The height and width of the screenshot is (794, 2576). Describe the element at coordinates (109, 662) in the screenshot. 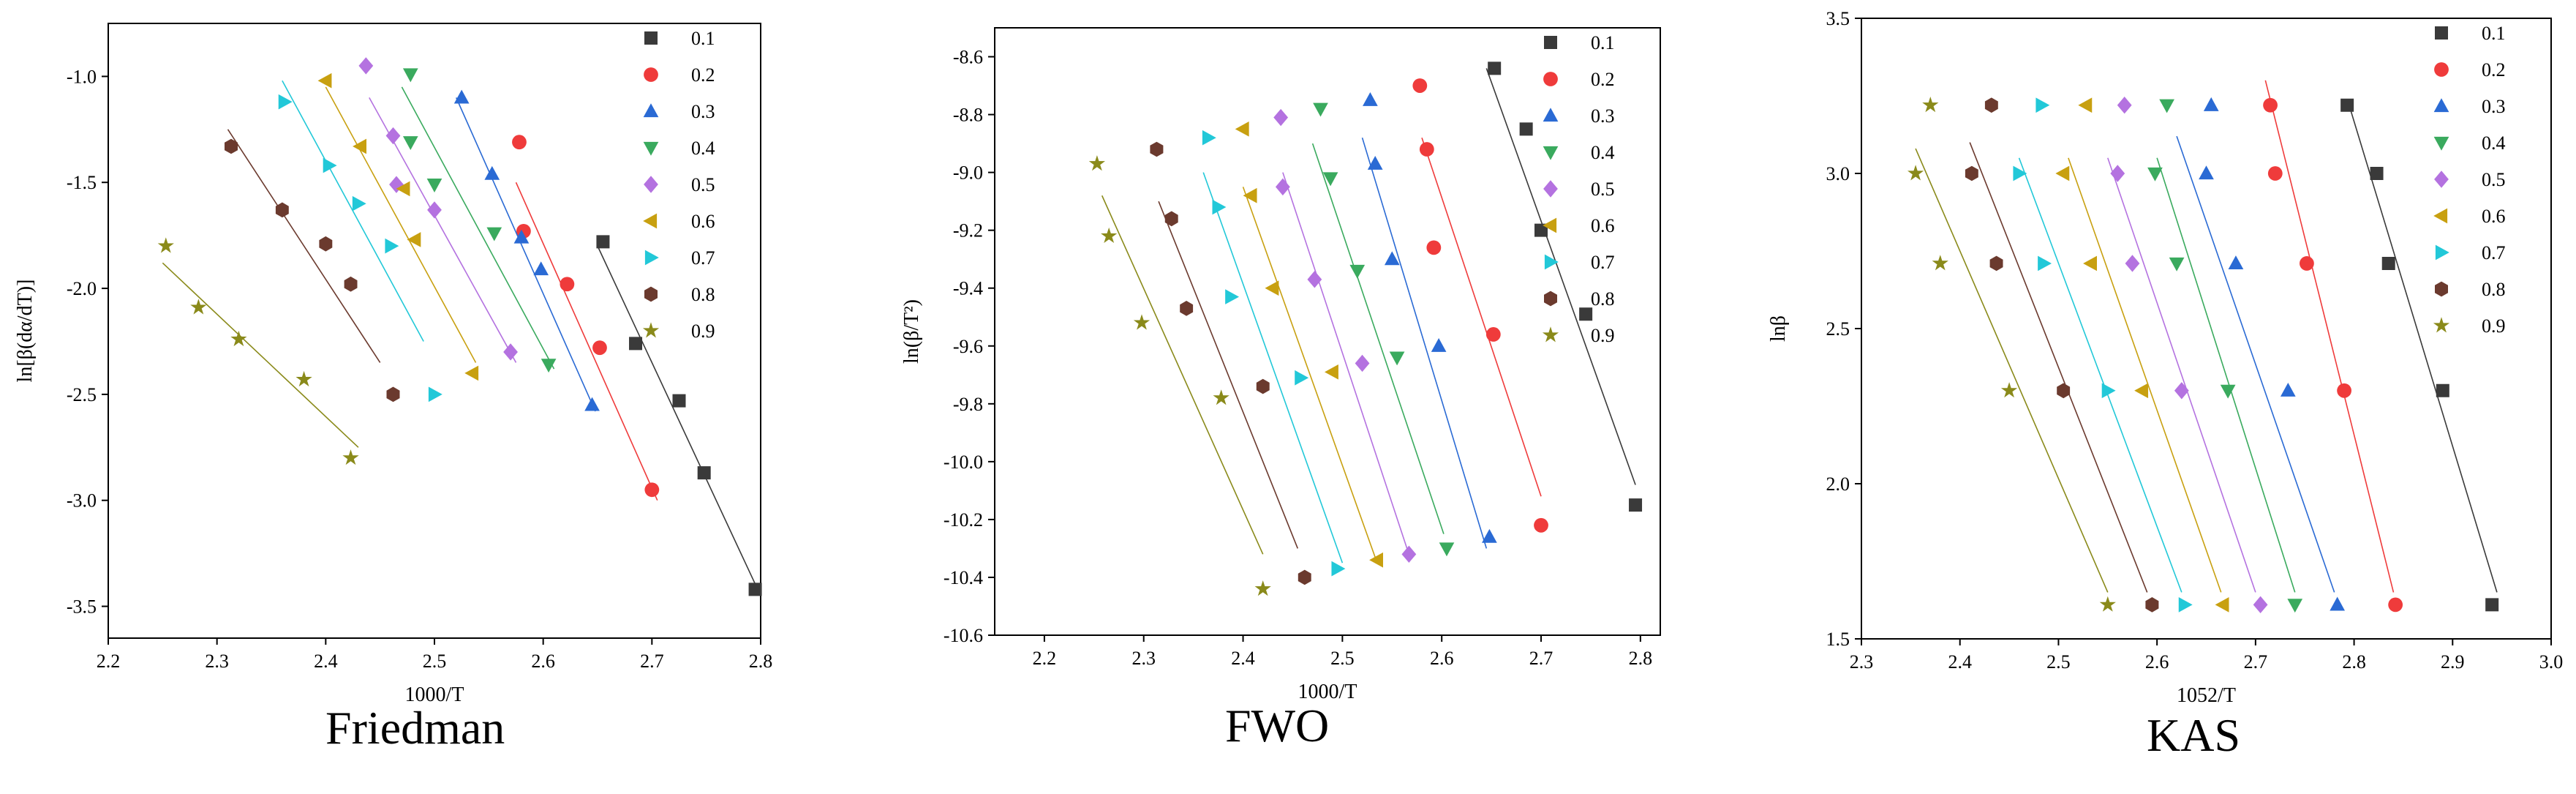

I see `x-tick-label: 2.2` at that location.